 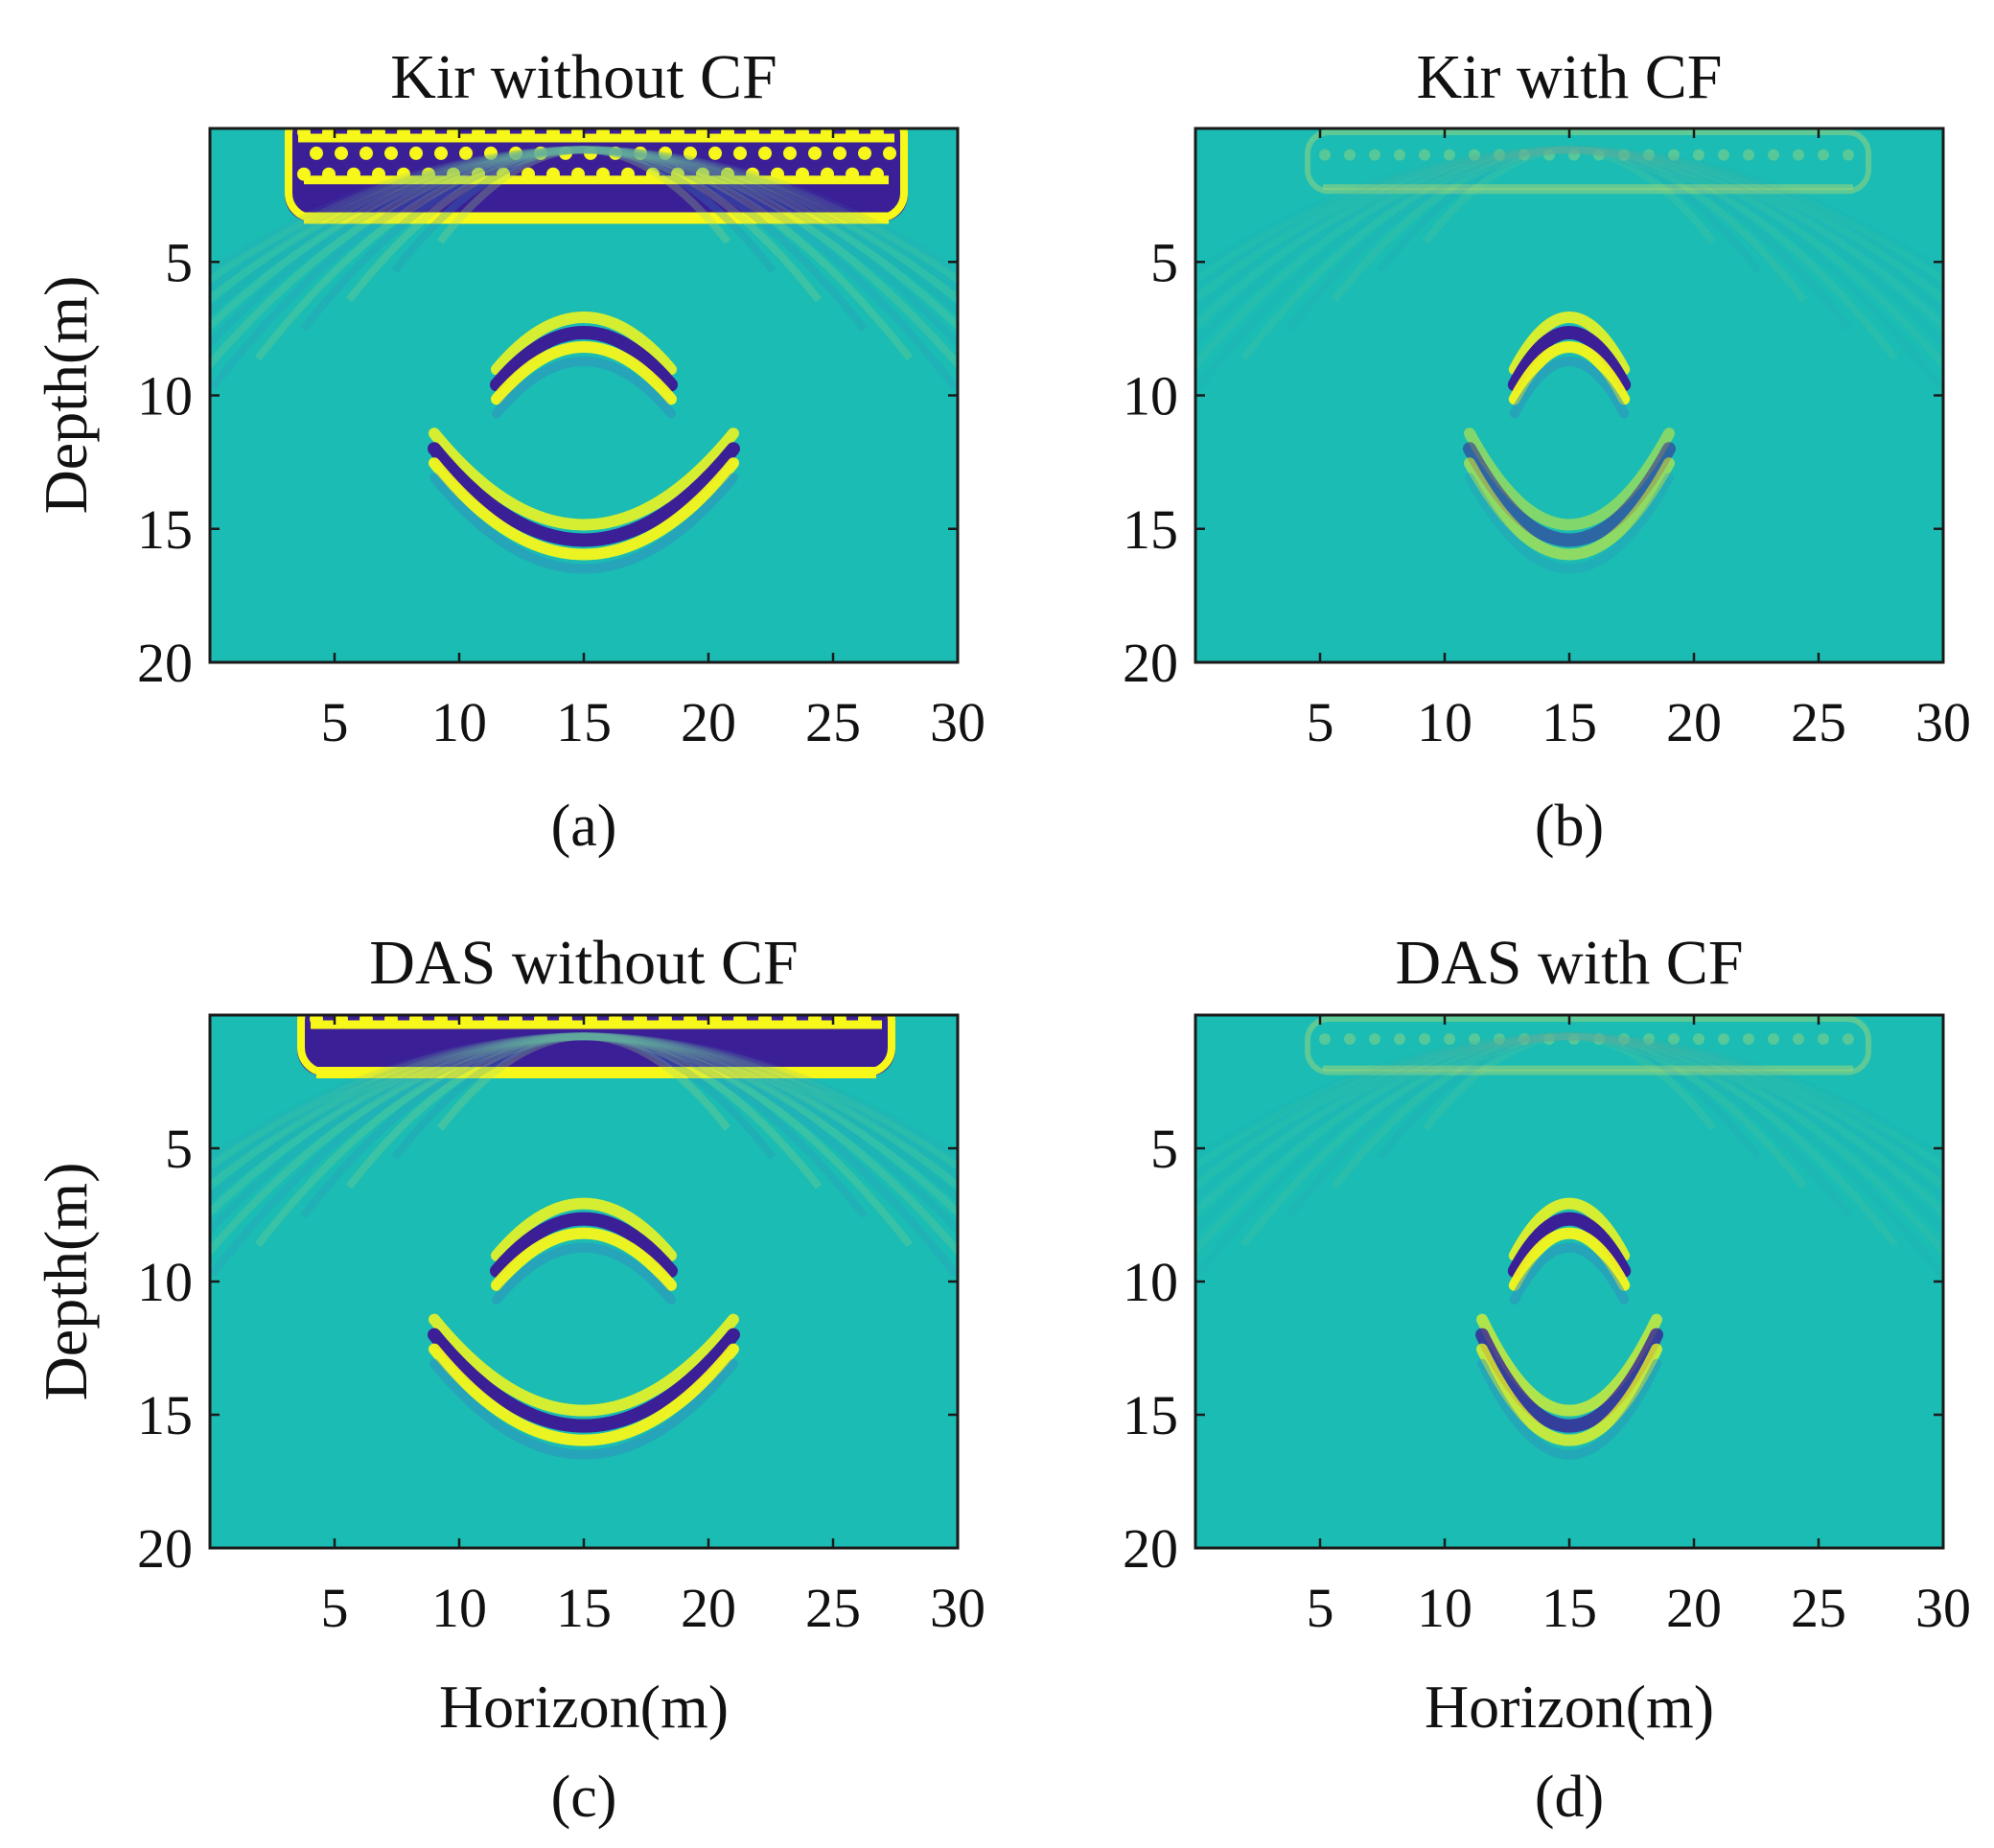 What do you see at coordinates (1639, 1327) in the screenshot?
I see `x-axis: 5 10 15 20 25 30` at bounding box center [1639, 1327].